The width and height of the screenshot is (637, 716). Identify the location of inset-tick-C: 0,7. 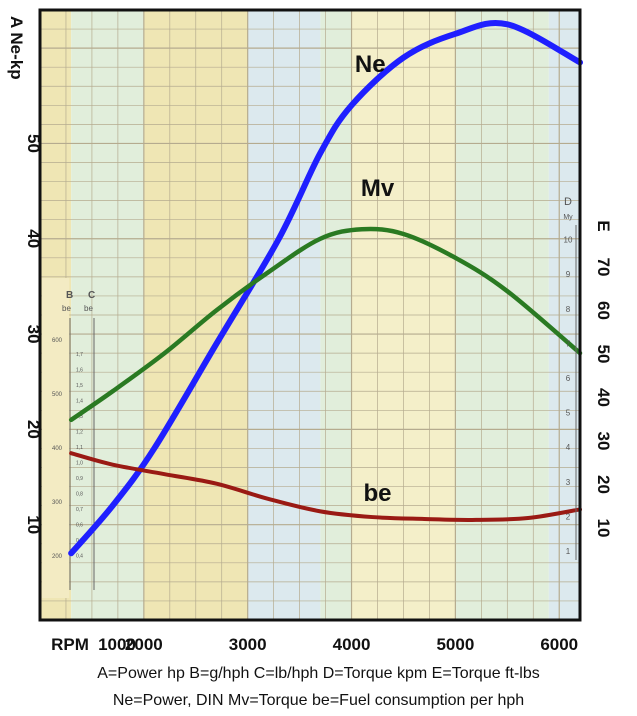
(79, 510).